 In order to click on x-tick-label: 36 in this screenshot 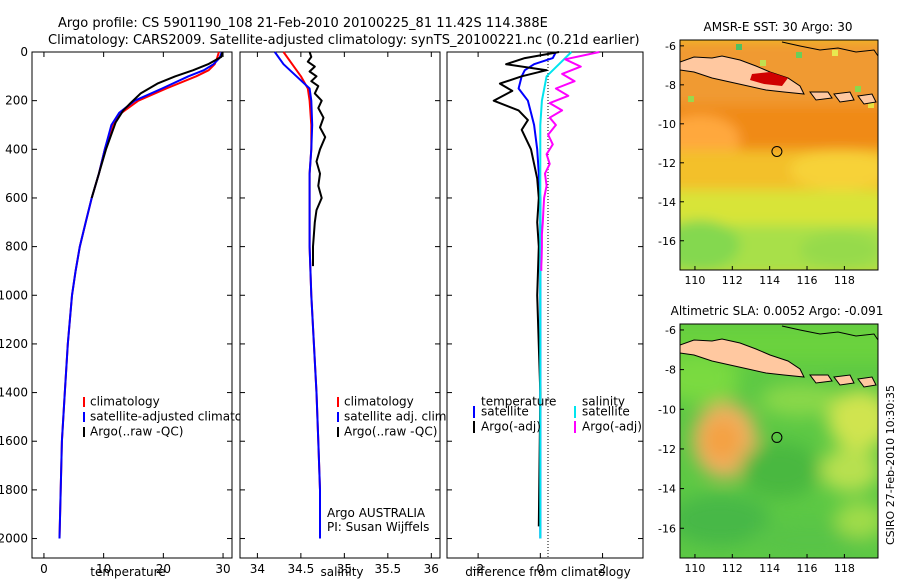, I will do `click(431, 569)`.